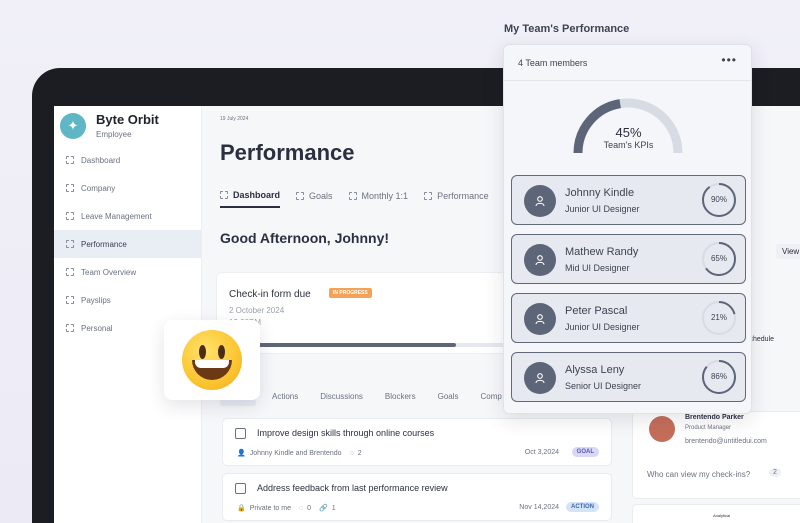 This screenshot has height=523, width=800. Describe the element at coordinates (628, 318) in the screenshot. I see `team-member-row: Peter Pascal Junior UI Designer 21%` at that location.